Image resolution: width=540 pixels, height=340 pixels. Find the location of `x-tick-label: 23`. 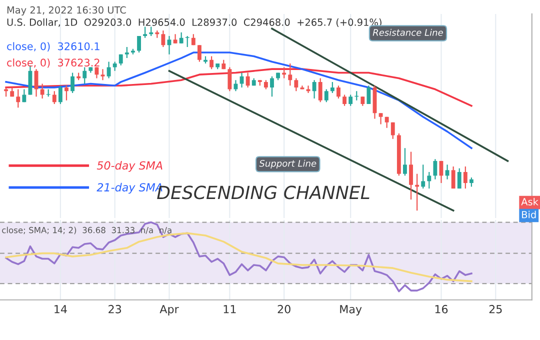

x-tick-label: 23 is located at coordinates (115, 309).